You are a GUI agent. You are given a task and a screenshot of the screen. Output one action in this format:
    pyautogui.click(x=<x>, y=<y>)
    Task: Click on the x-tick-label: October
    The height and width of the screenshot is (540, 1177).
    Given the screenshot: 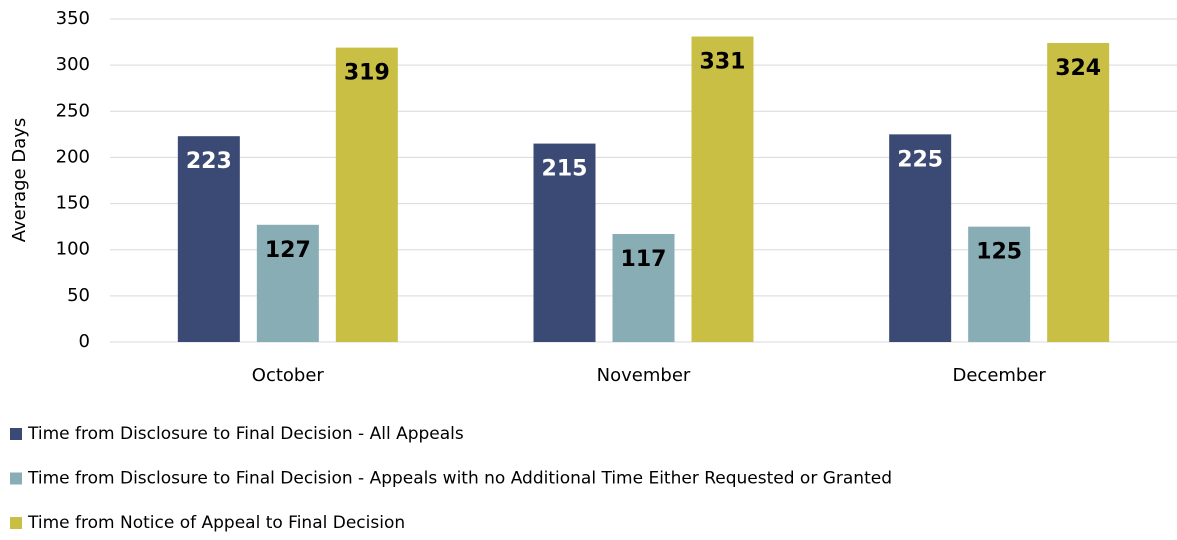 What is the action you would take?
    pyautogui.click(x=288, y=375)
    